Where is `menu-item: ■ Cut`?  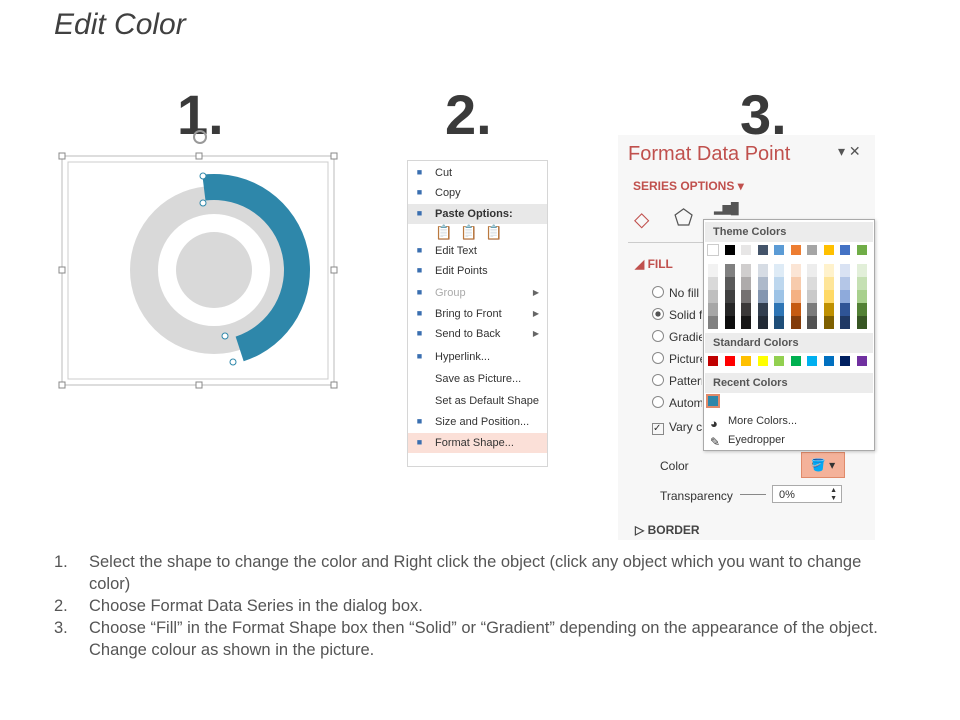
menu-item: ■ Cut is located at coordinates (477, 173).